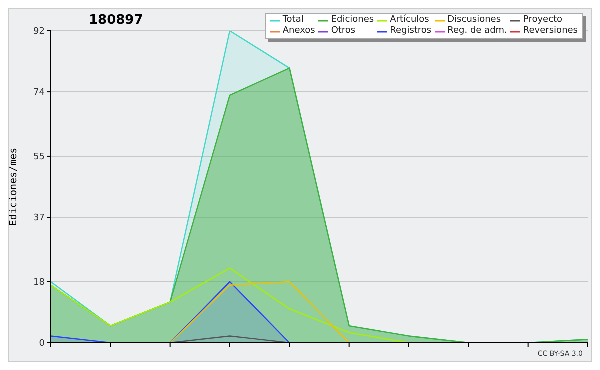  I want to click on legend-label: Reg. de adm., so click(478, 31).